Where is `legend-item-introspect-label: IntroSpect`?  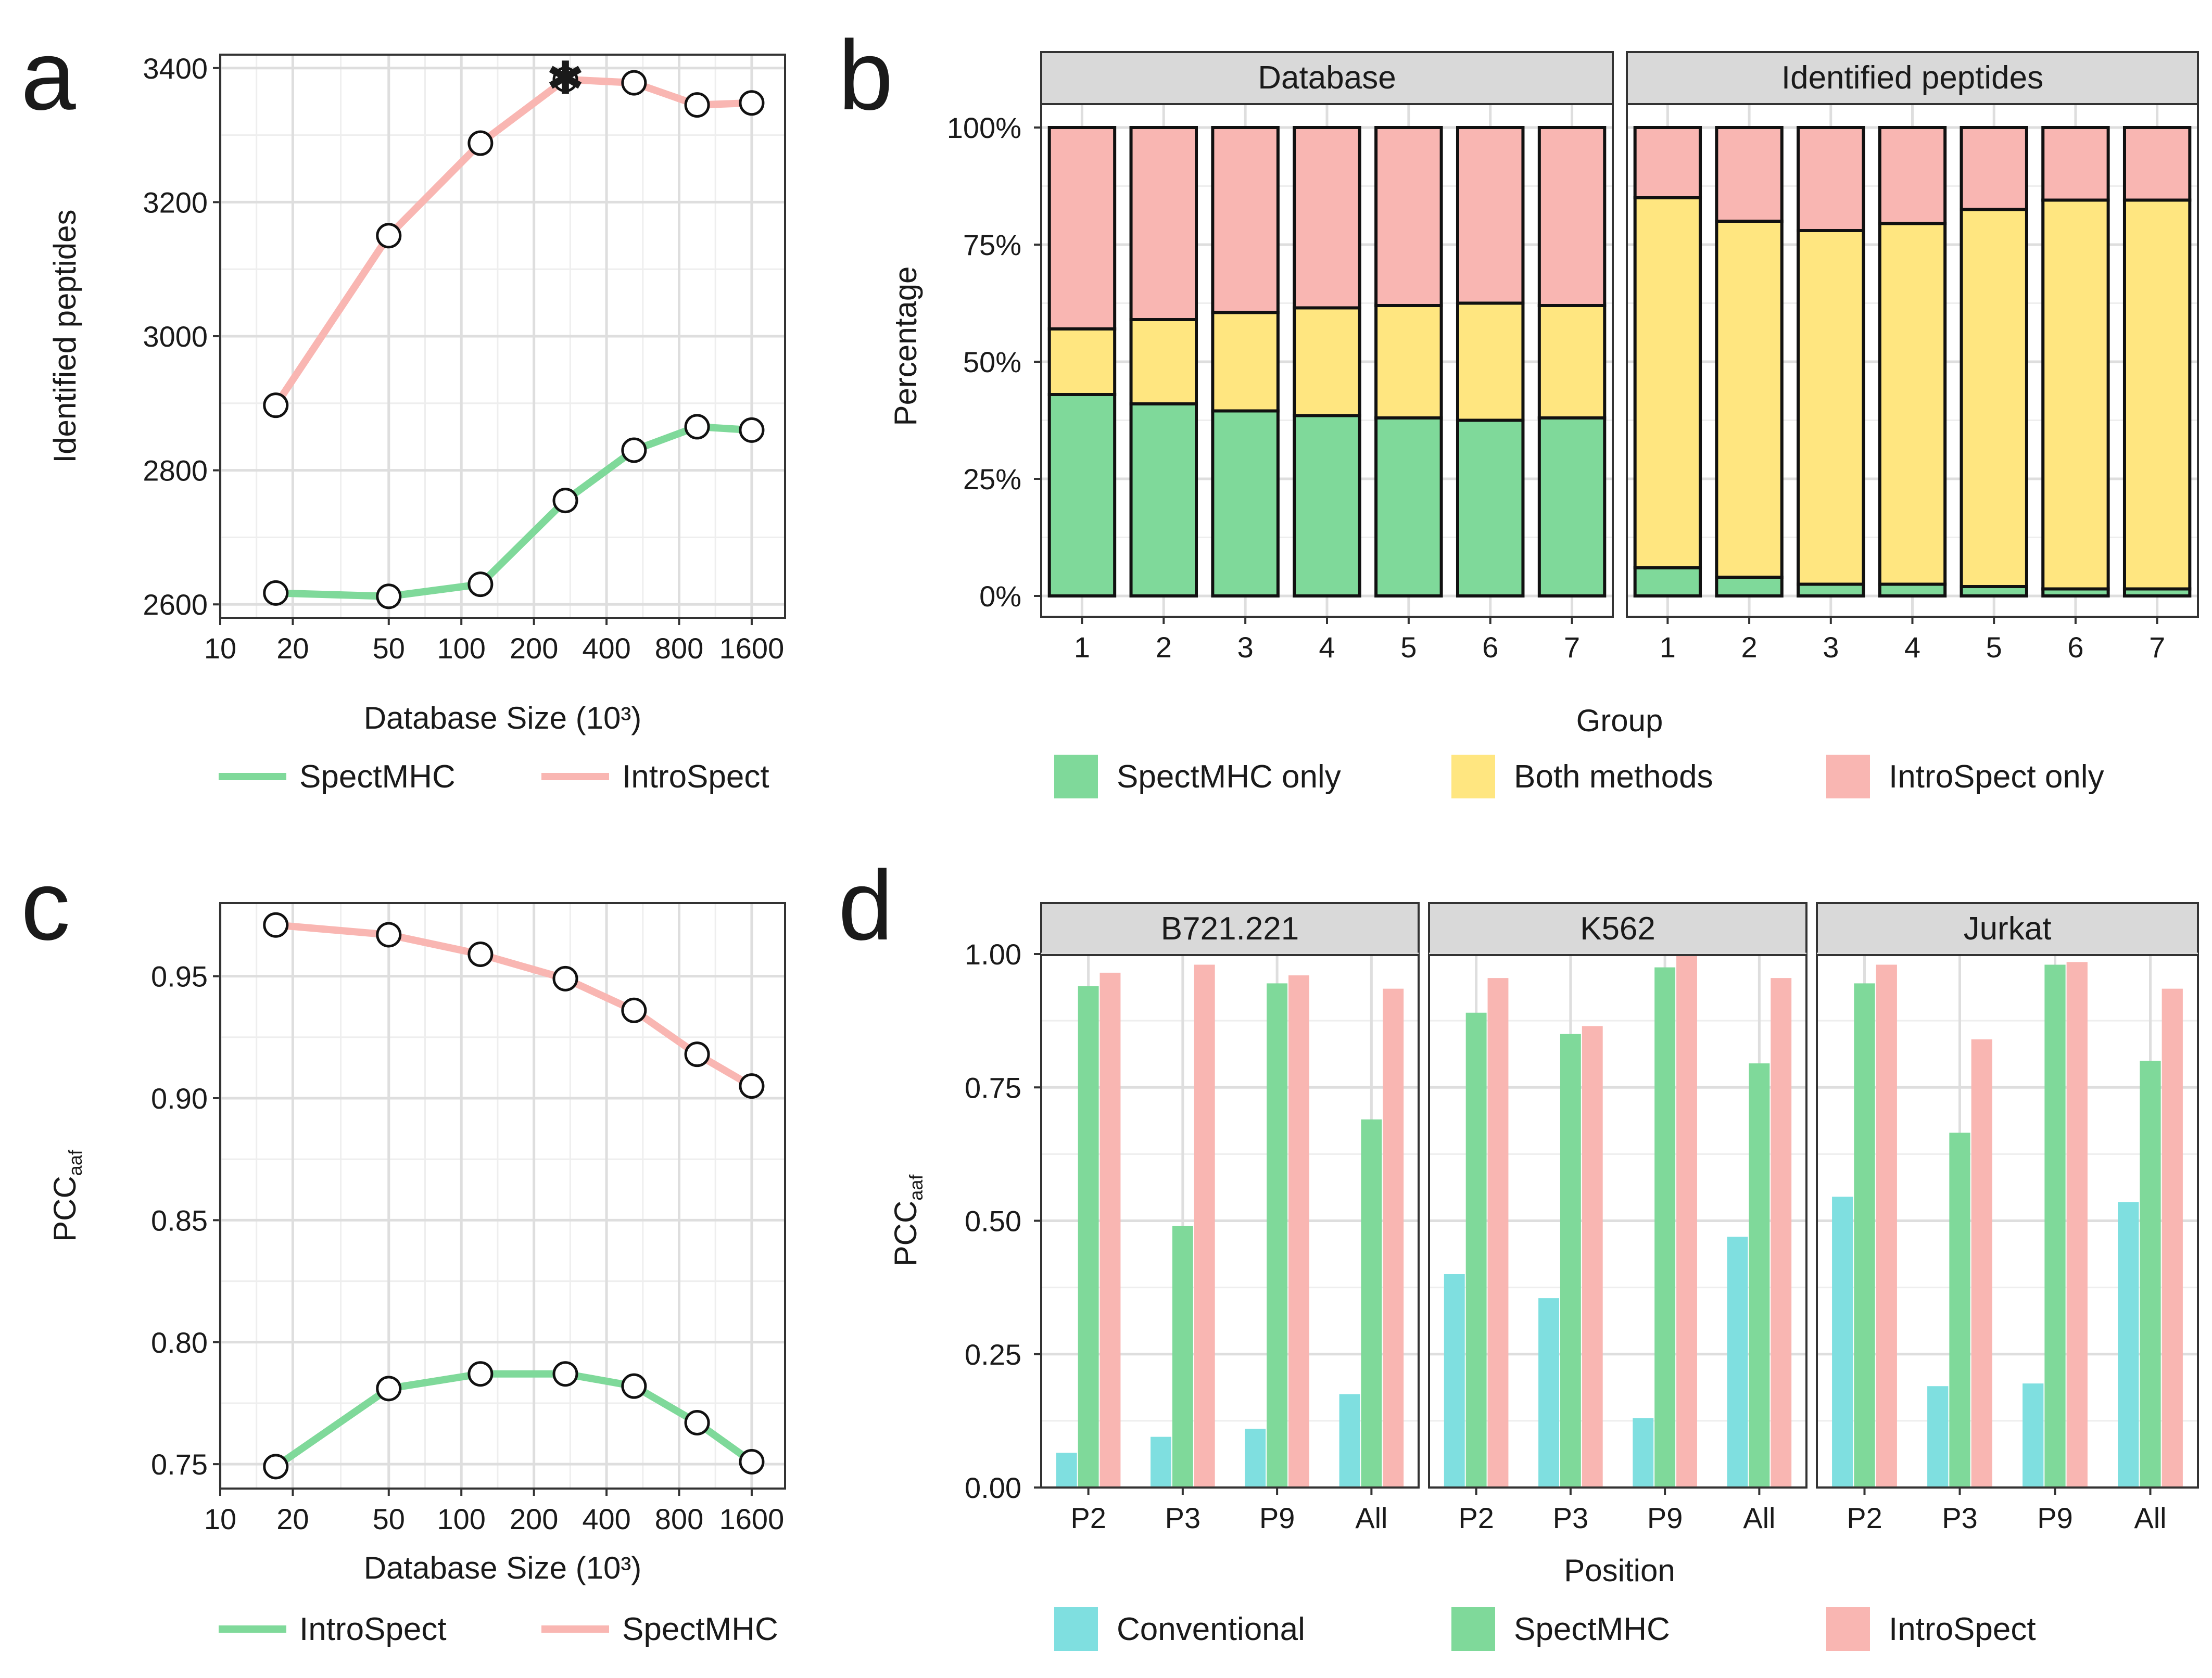 legend-item-introspect-label: IntroSpect is located at coordinates (695, 777).